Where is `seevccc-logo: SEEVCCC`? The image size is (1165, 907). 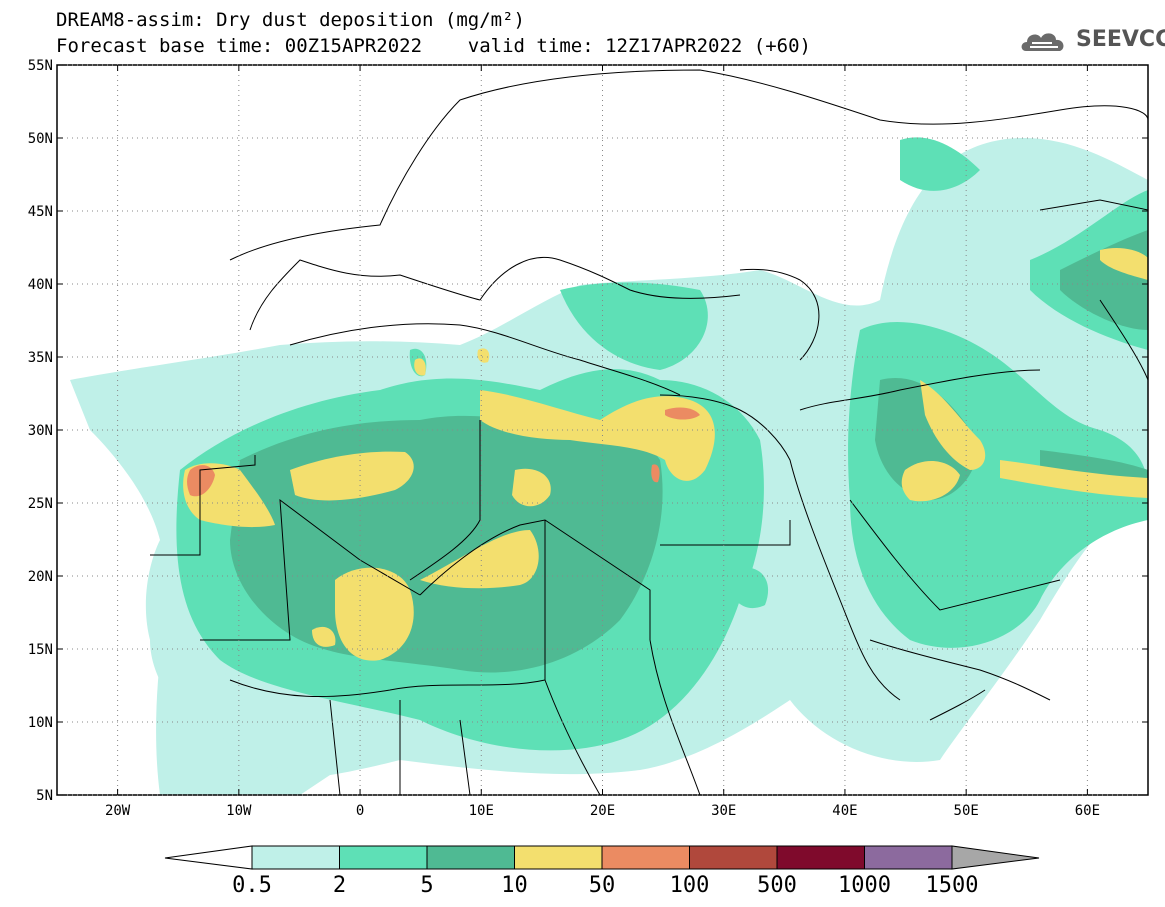 seevccc-logo: SEEVCCC is located at coordinates (1091, 42).